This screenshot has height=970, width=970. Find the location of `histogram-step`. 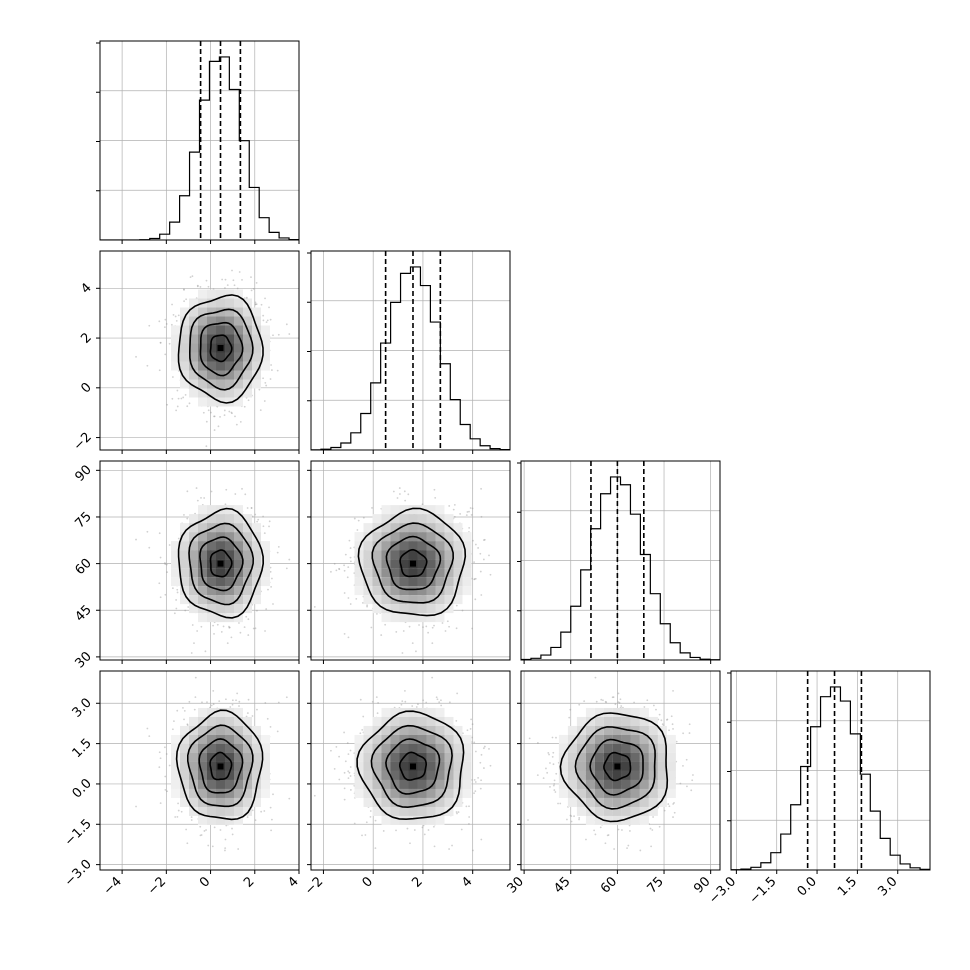

histogram-step is located at coordinates (410, 358).